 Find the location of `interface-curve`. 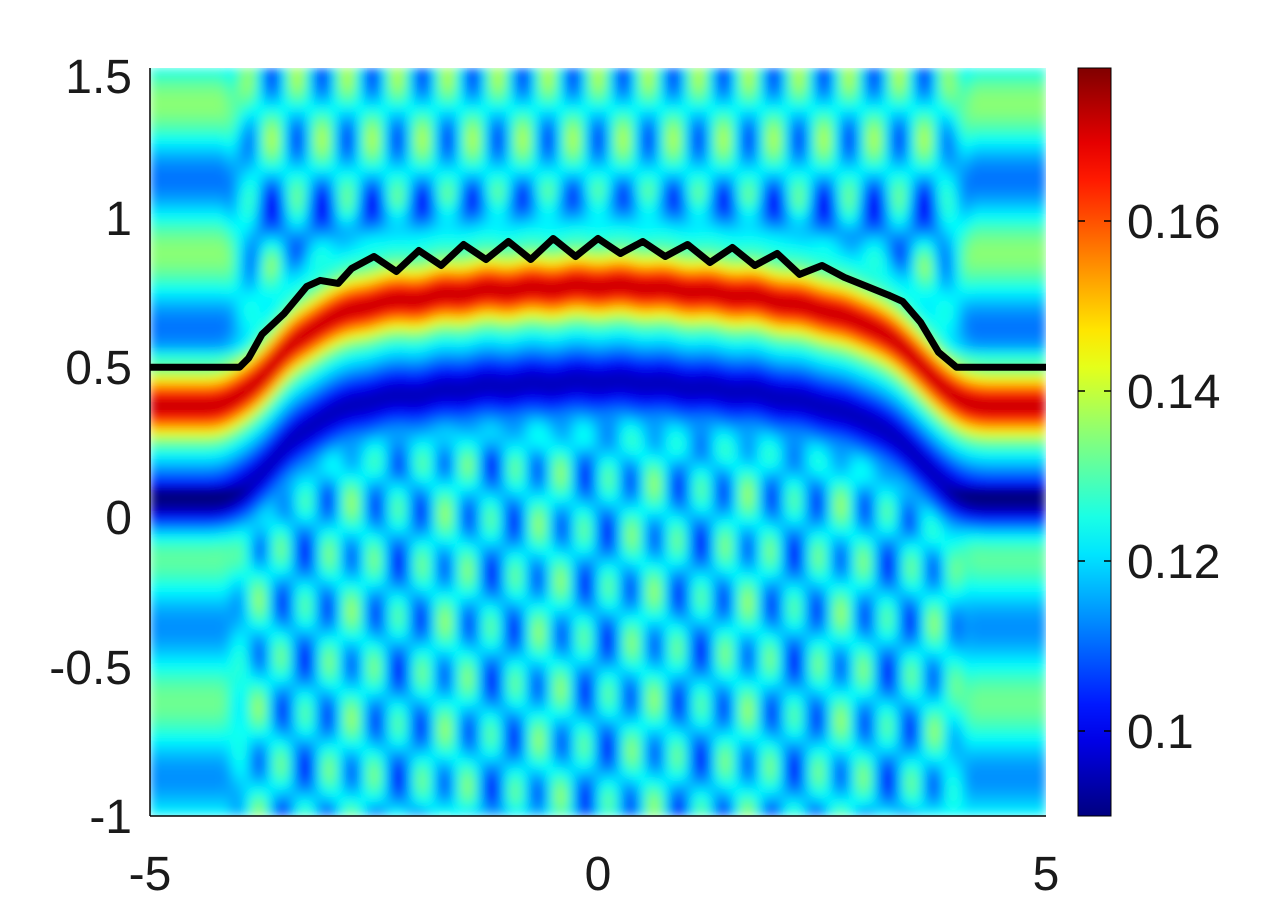

interface-curve is located at coordinates (598, 303).